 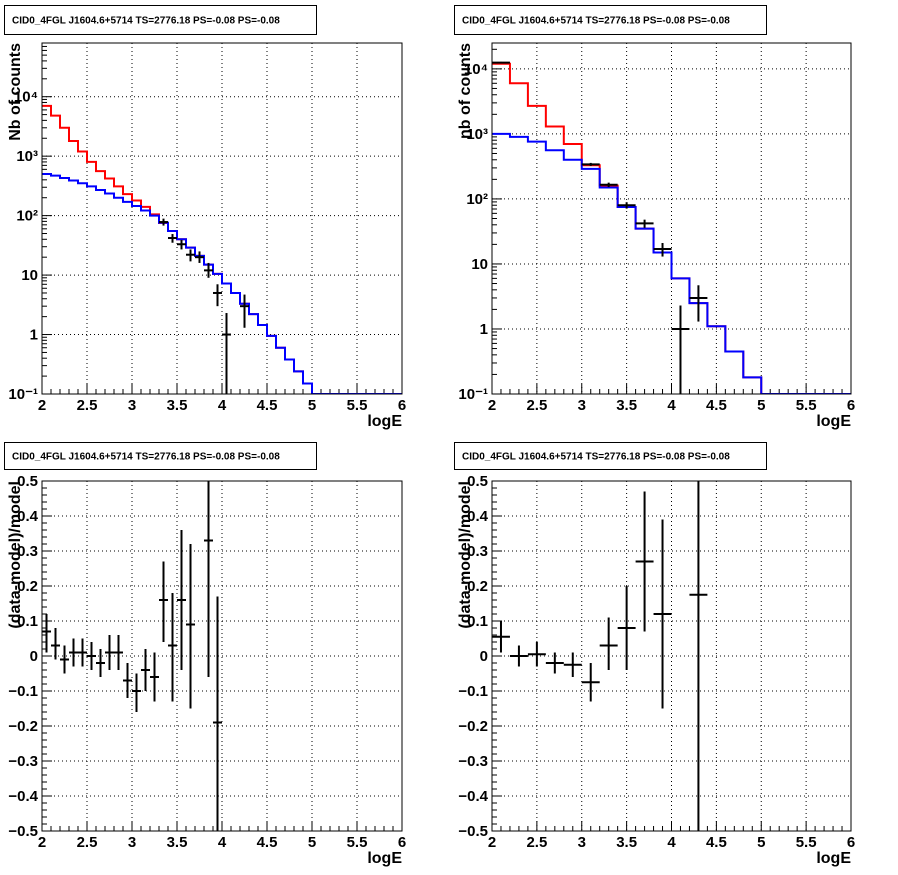 What do you see at coordinates (34, 656) in the screenshot?
I see `y-tick-label: 0` at bounding box center [34, 656].